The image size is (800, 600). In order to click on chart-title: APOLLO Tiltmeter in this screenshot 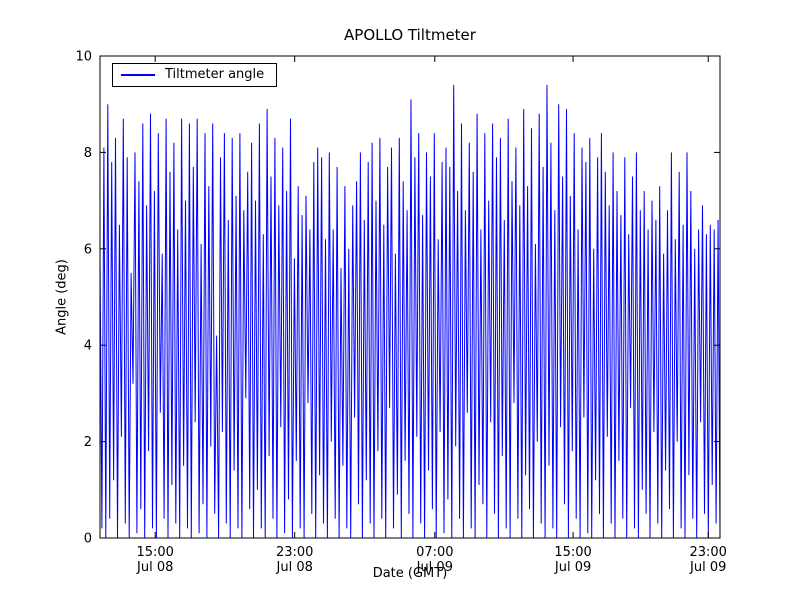, I will do `click(410, 35)`.